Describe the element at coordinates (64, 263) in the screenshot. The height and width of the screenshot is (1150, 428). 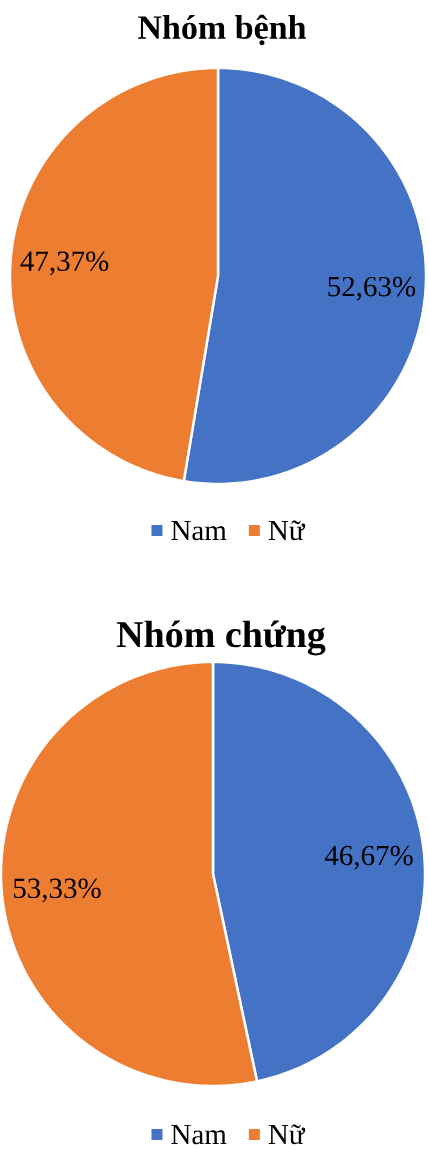
I see `data-label: 47,37%` at that location.